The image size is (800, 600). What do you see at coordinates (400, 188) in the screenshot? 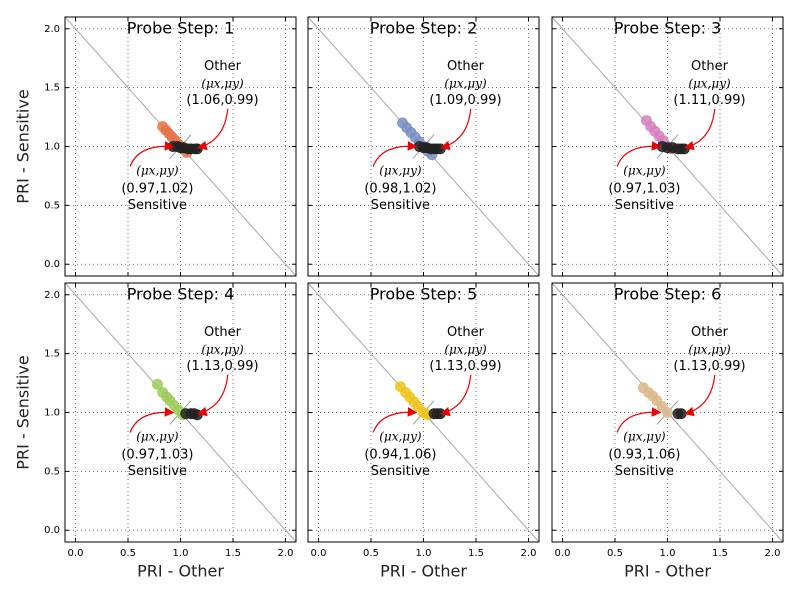
I see `annotation: (0.98,1.02)` at bounding box center [400, 188].